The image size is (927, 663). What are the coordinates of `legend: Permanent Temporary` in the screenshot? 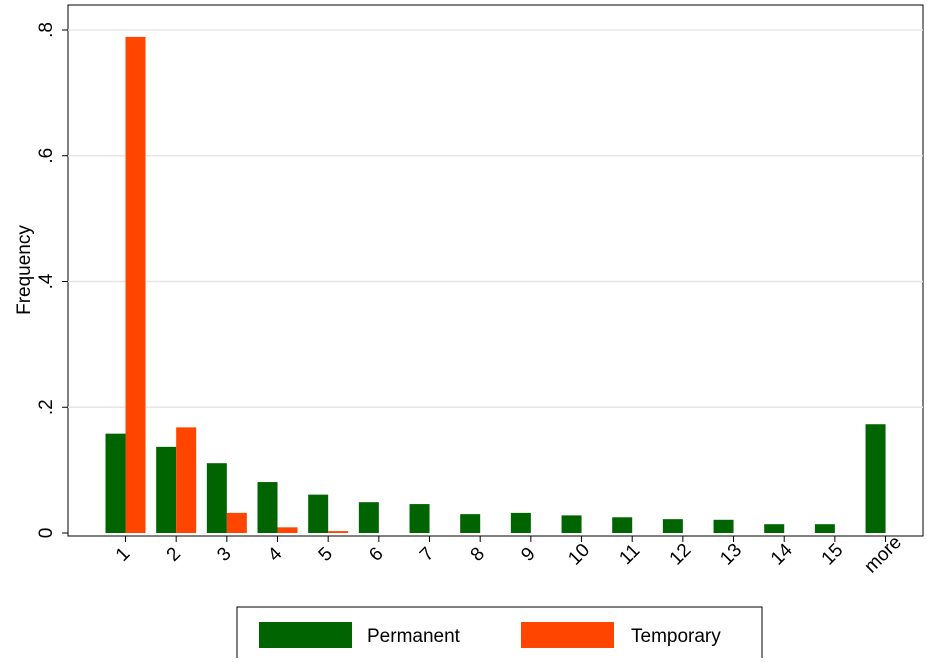 It's located at (499, 633).